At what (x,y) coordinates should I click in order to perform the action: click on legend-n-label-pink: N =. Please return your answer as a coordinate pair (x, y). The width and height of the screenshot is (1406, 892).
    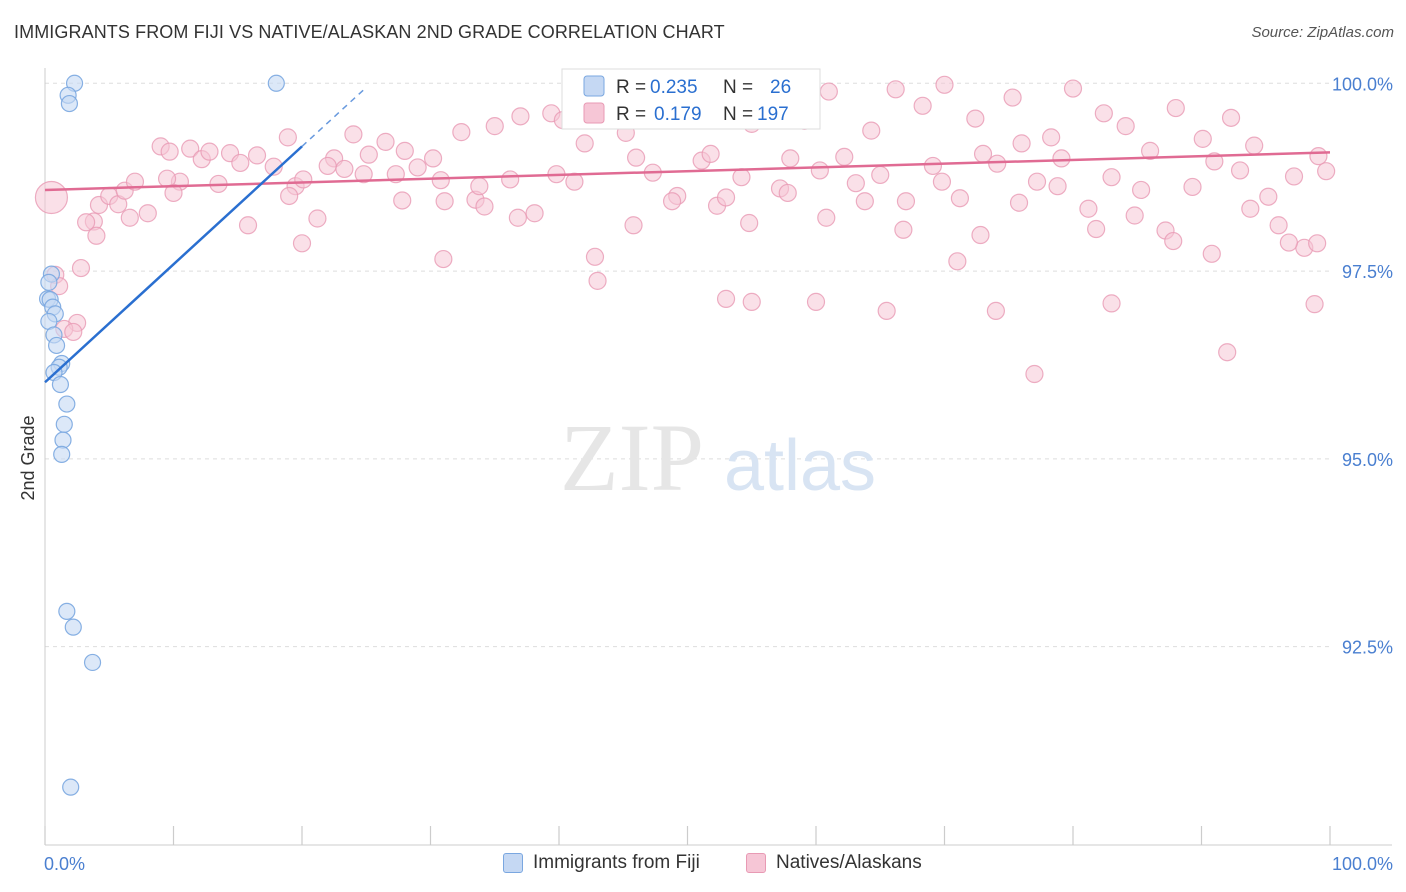
    Looking at the image, I should click on (738, 114).